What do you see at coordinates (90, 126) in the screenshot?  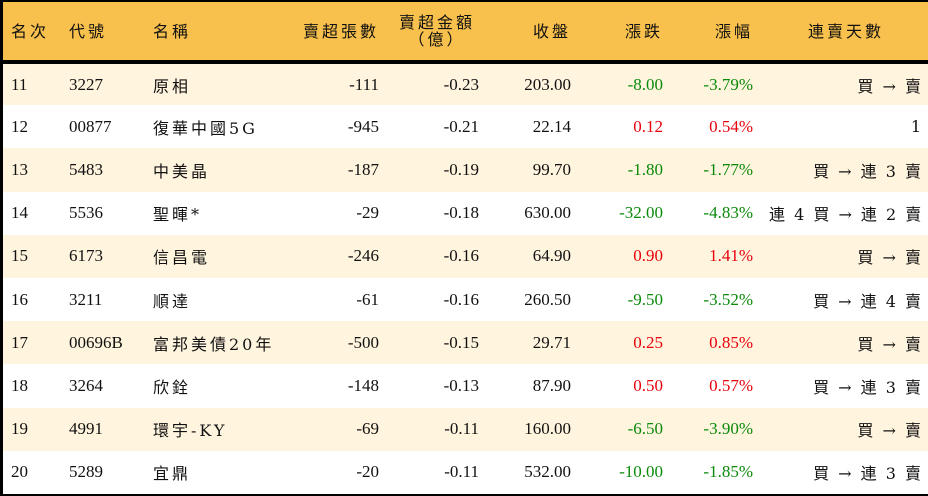 I see `cell-code: 00877` at bounding box center [90, 126].